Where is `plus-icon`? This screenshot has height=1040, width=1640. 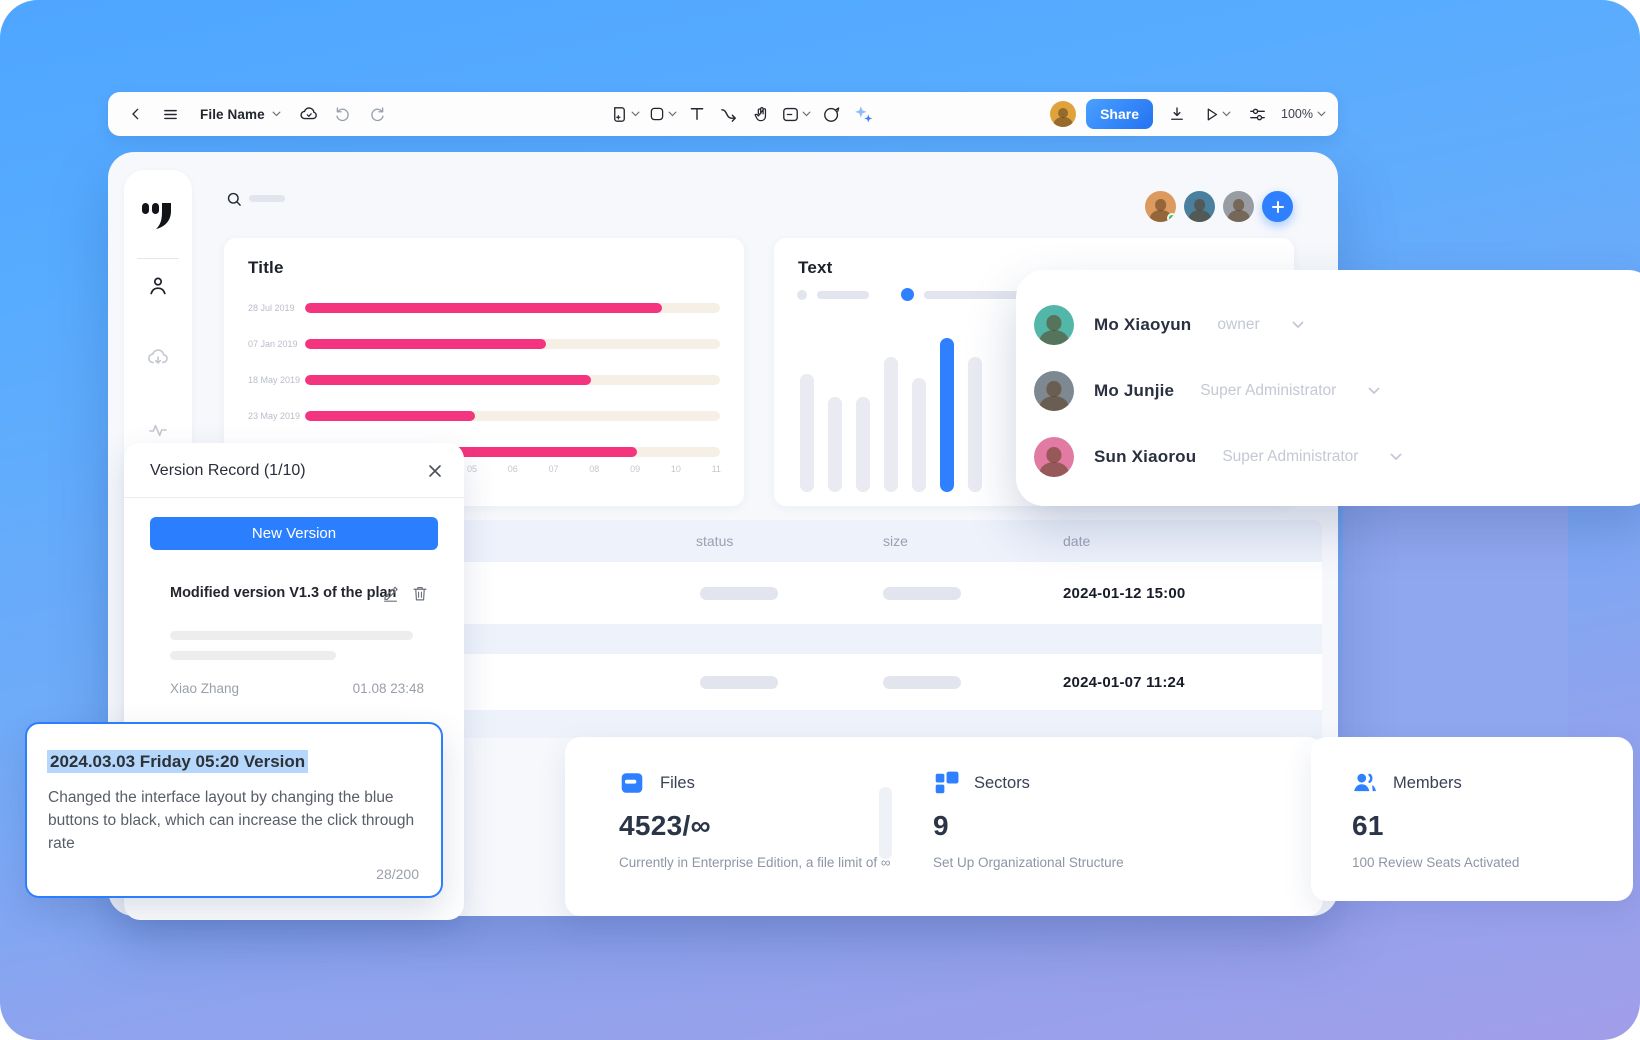 plus-icon is located at coordinates (1277, 206).